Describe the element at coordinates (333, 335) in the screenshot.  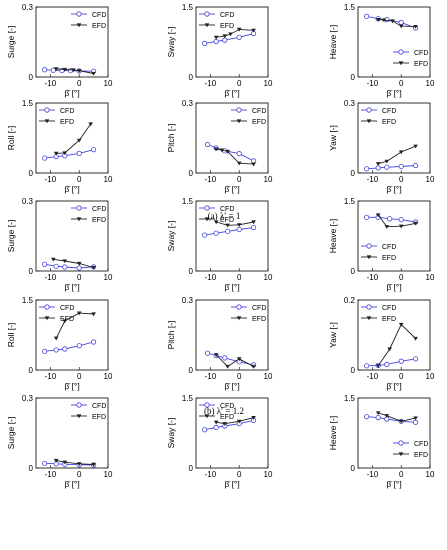
I see `y-axis-label: Yaw [-]` at that location.